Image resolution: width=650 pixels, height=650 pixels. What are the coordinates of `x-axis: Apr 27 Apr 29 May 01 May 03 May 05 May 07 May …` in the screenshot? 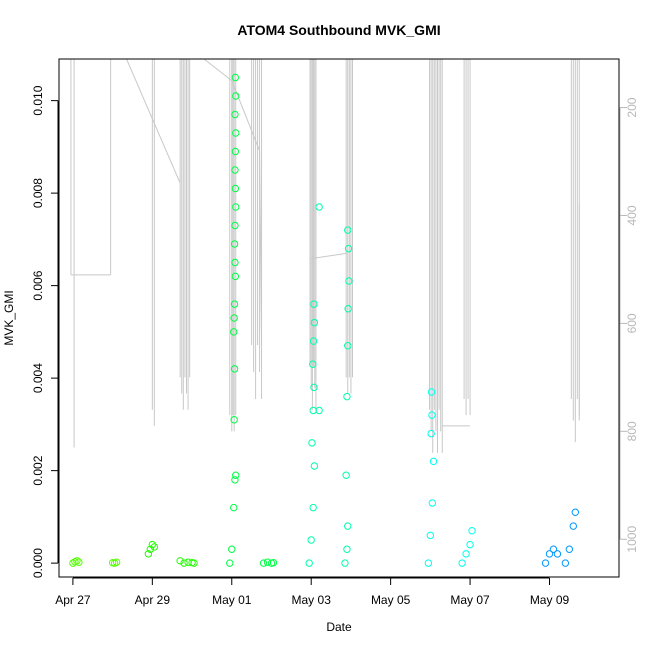 It's located at (312, 592).